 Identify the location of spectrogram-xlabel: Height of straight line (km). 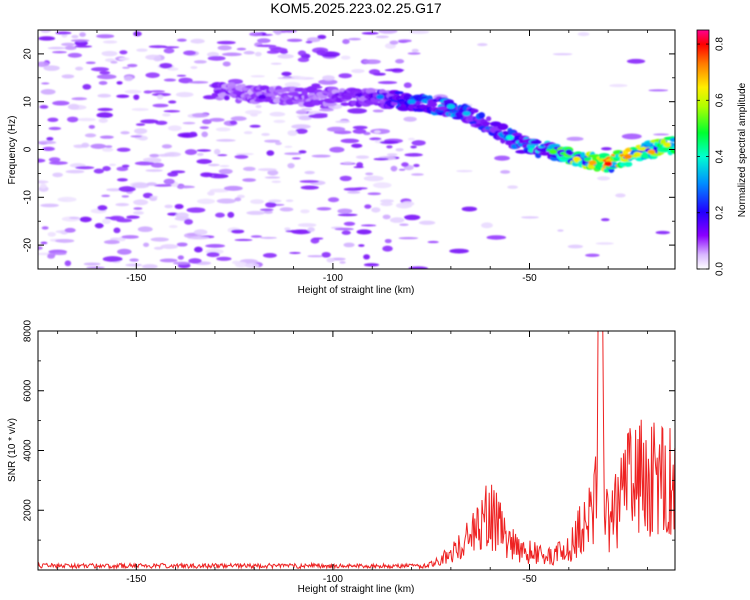
(356, 290).